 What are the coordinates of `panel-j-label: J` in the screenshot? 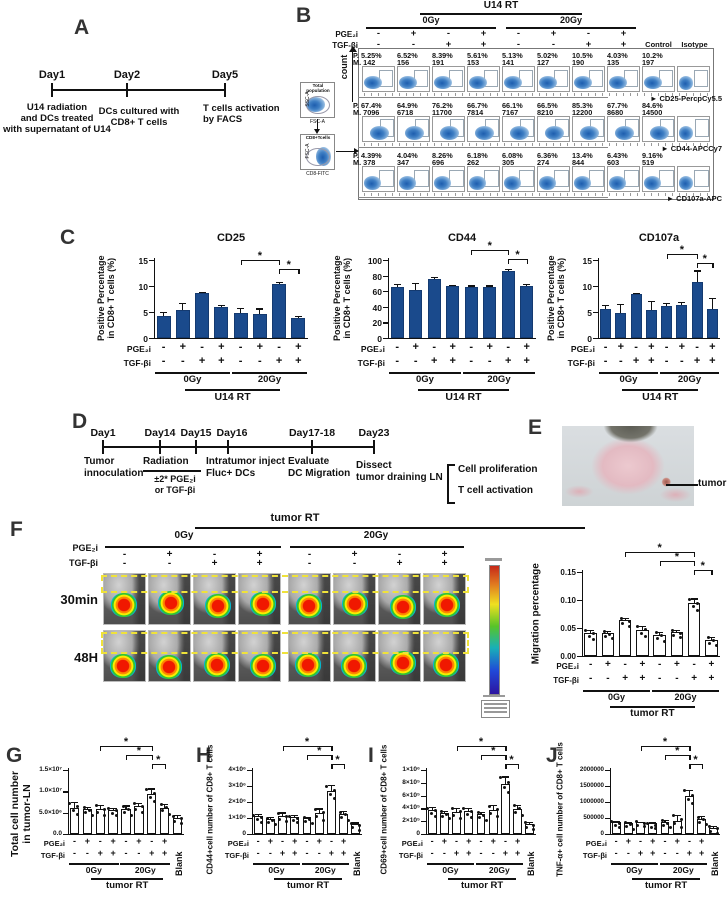 It's located at (552, 755).